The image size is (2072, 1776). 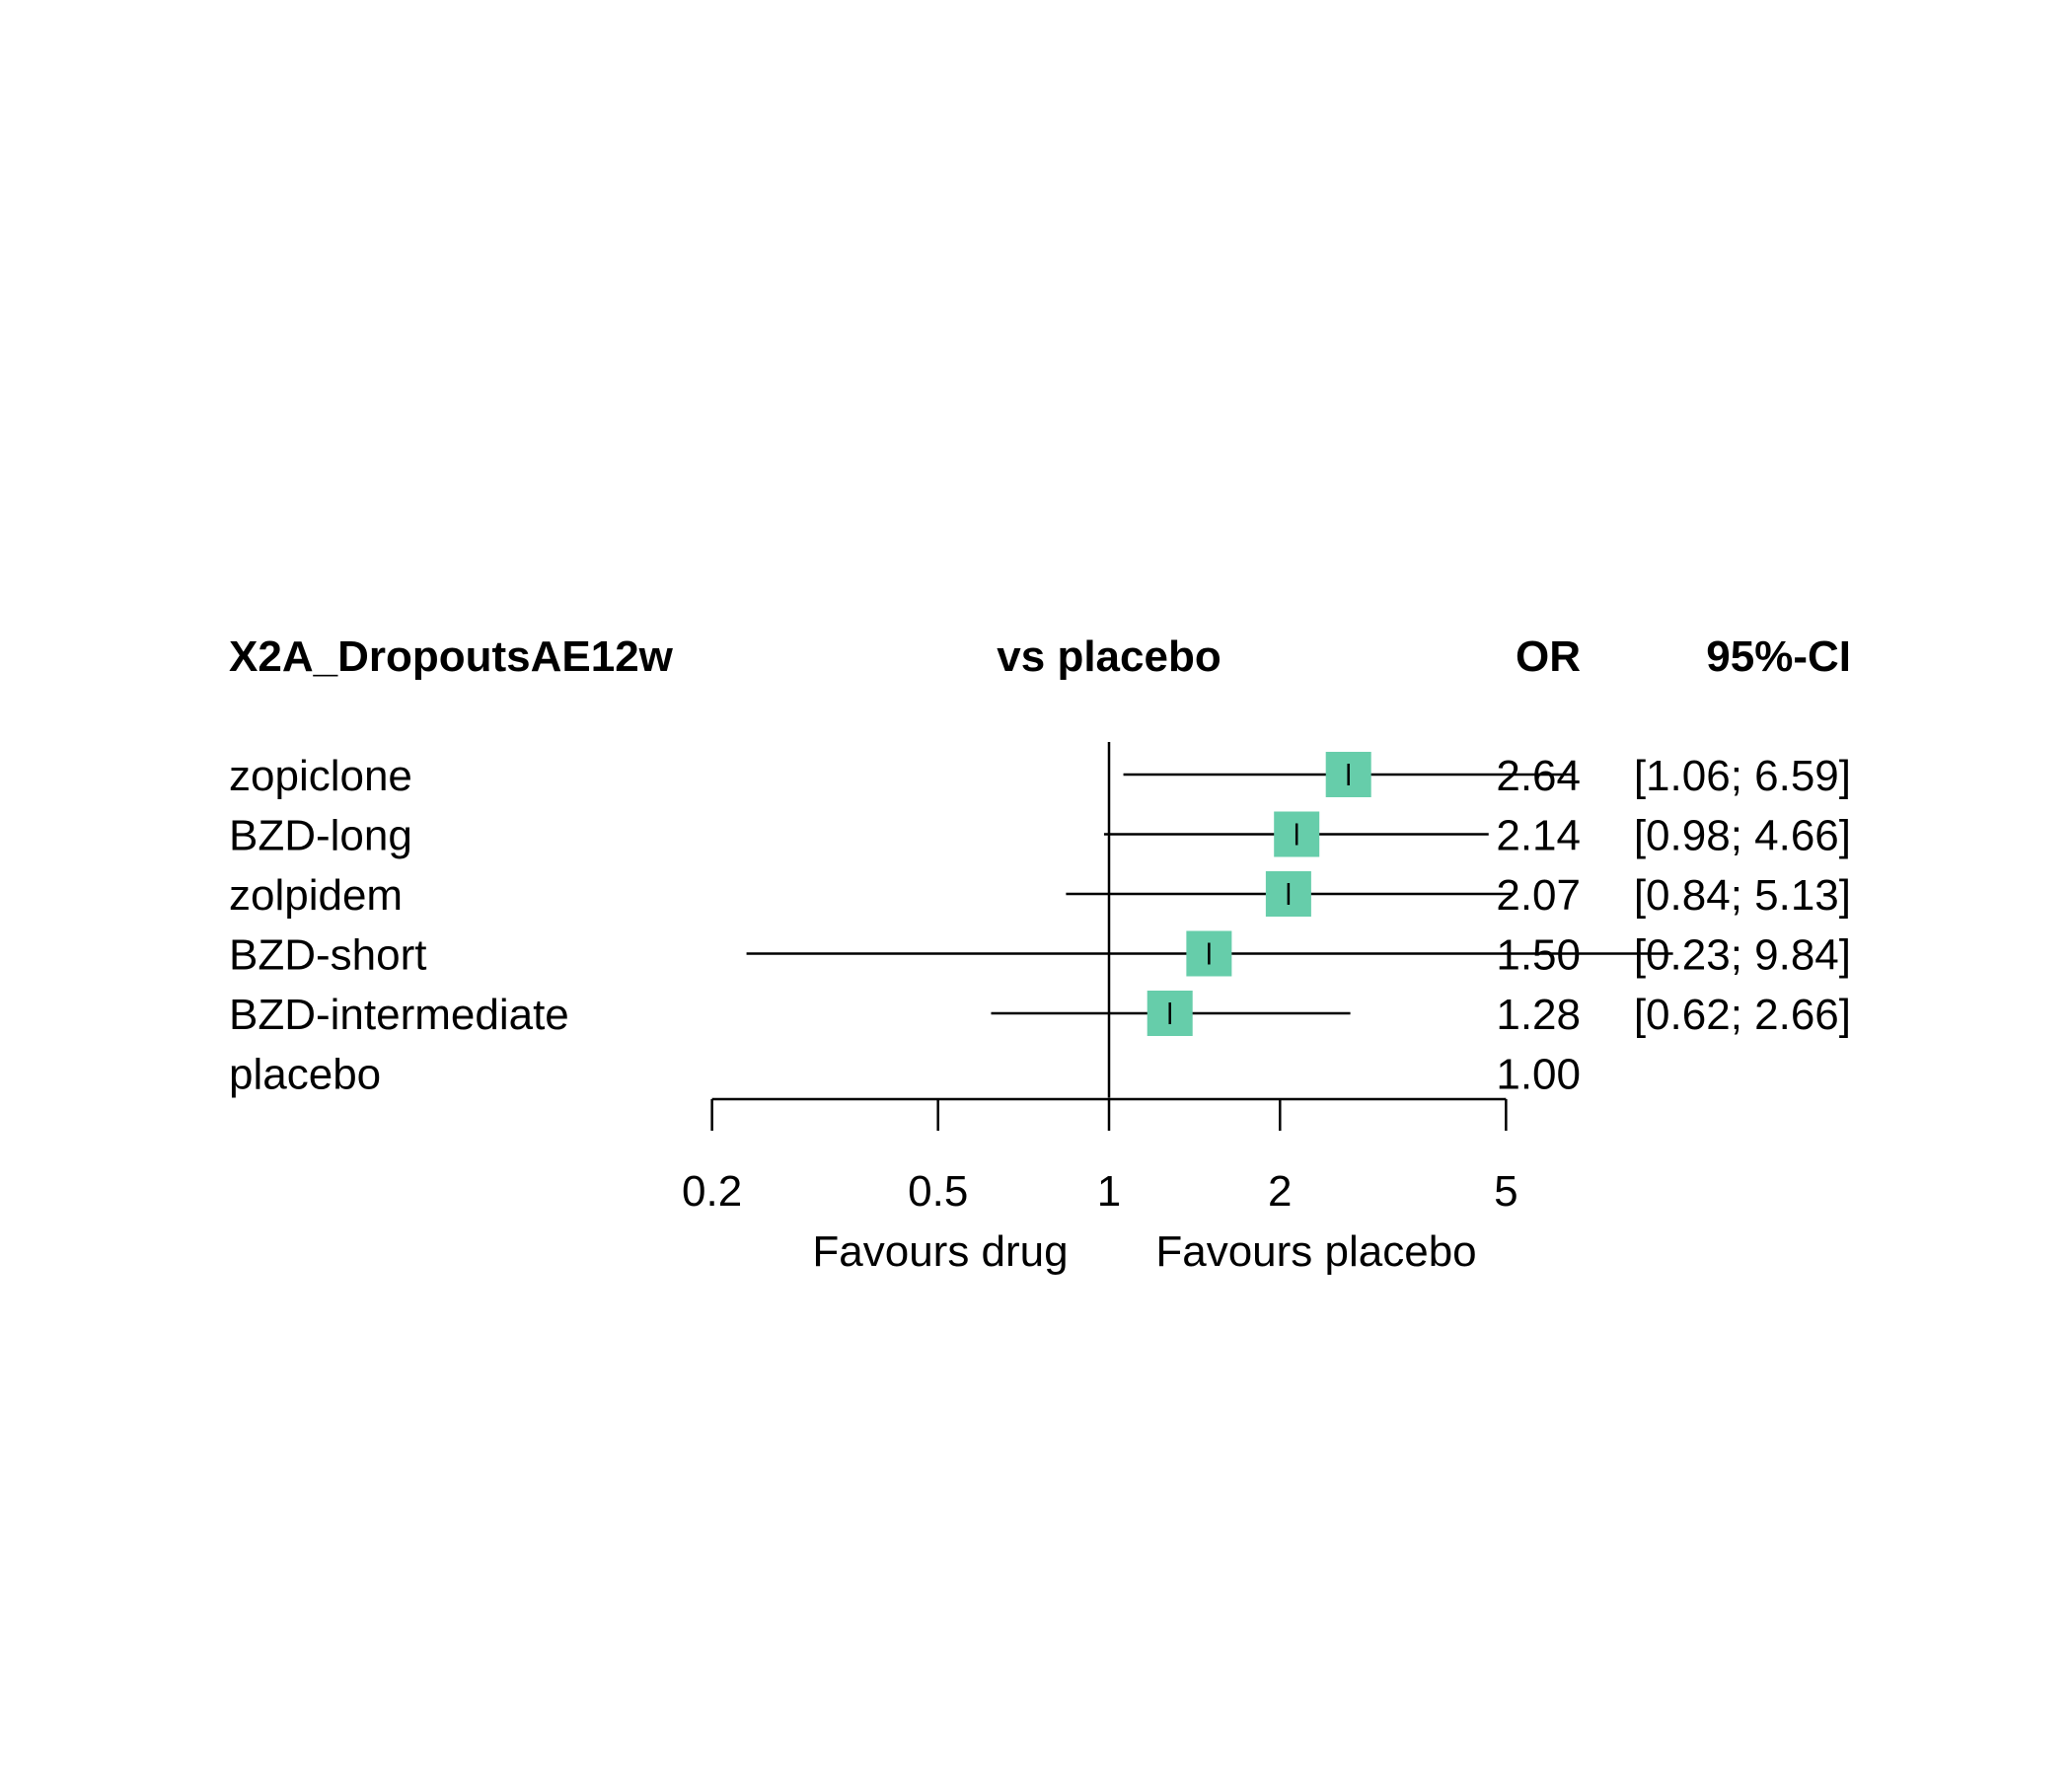 What do you see at coordinates (320, 776) in the screenshot?
I see `row-label: zopiclone` at bounding box center [320, 776].